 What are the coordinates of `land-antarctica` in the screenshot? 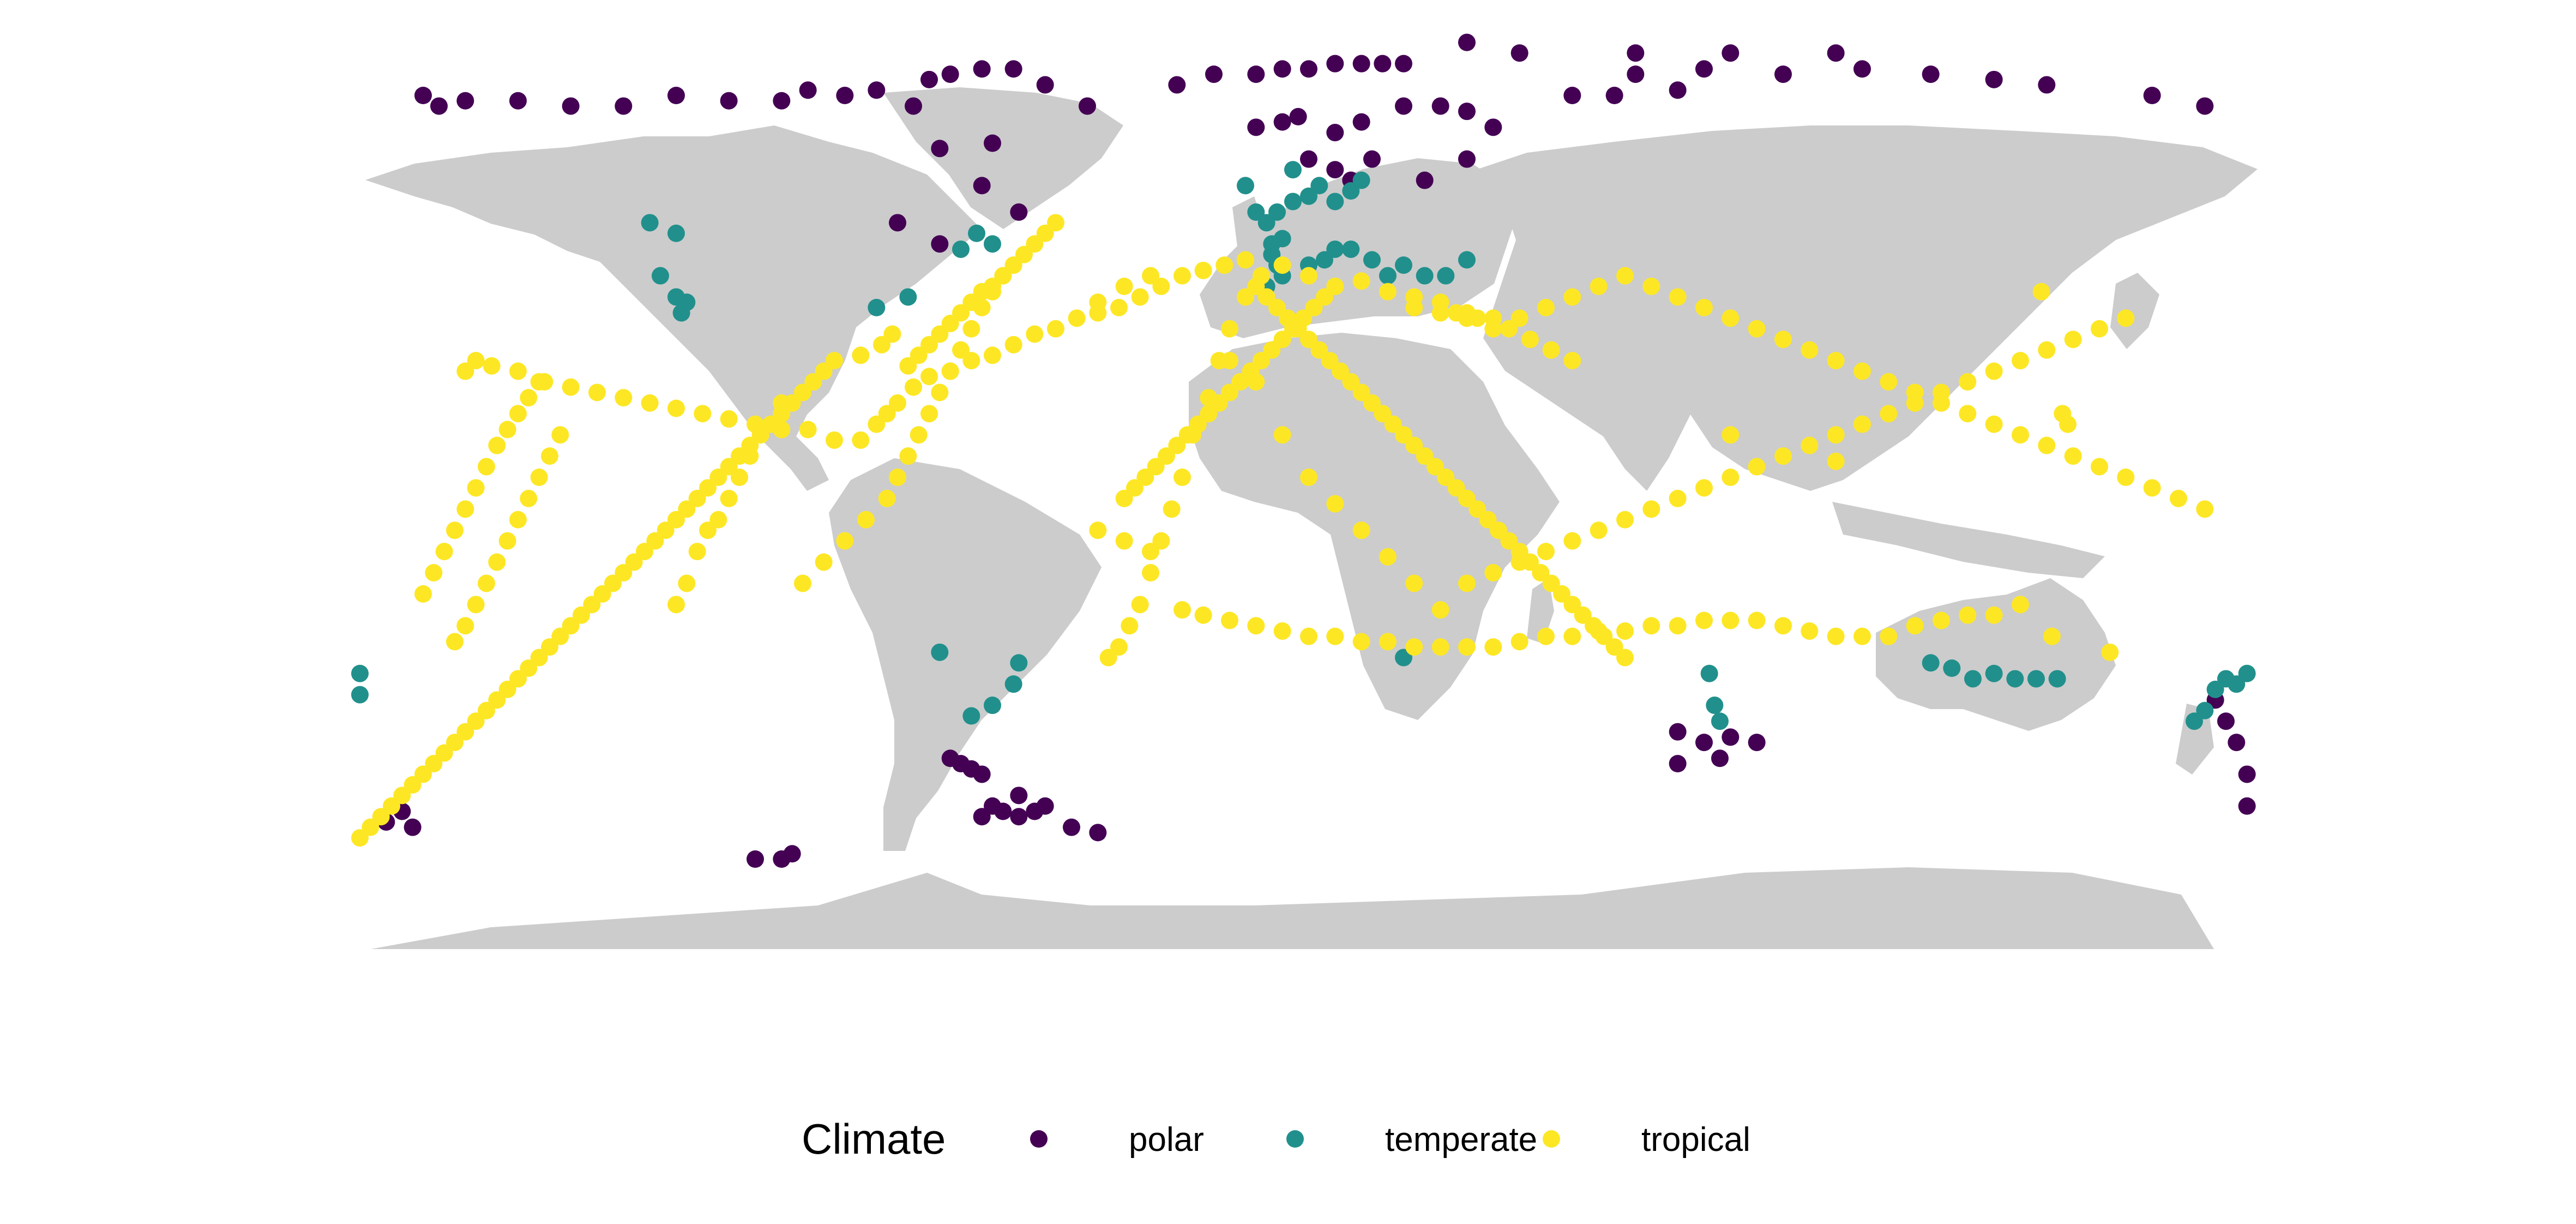 It's located at (1292, 908).